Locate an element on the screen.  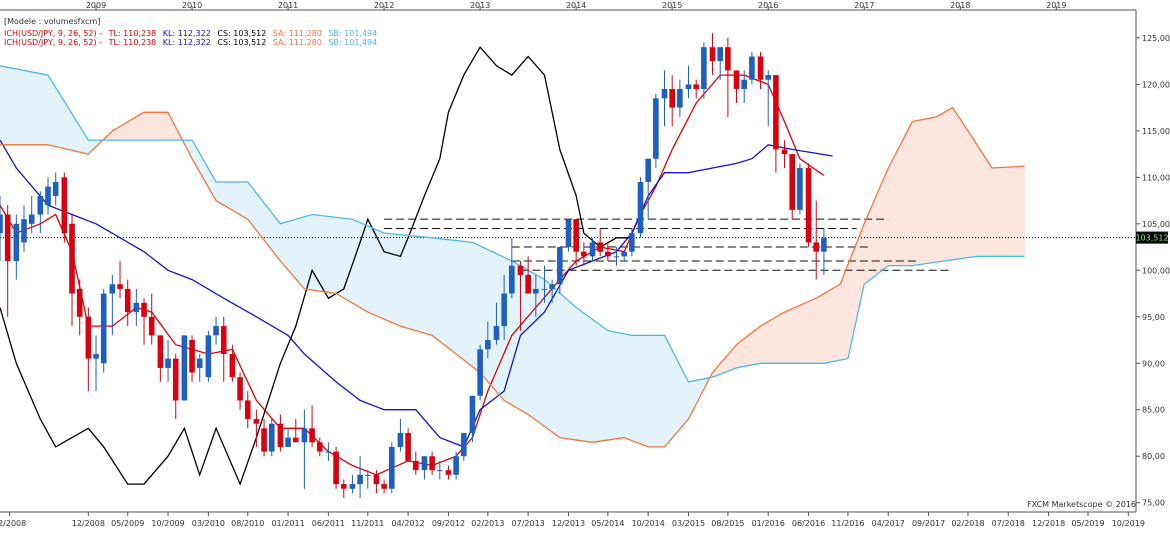
top-year-label: 2019 is located at coordinates (1056, 5).